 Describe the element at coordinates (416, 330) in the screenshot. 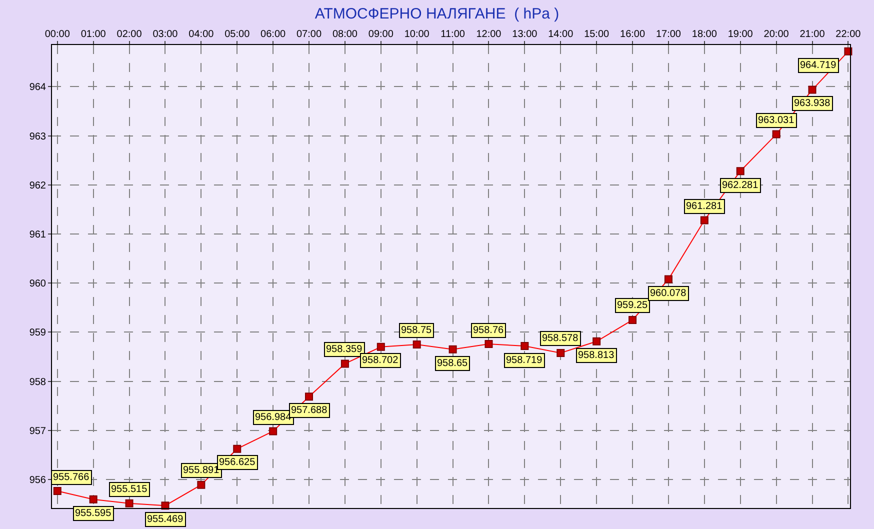

I see `data-label: 958.75` at that location.